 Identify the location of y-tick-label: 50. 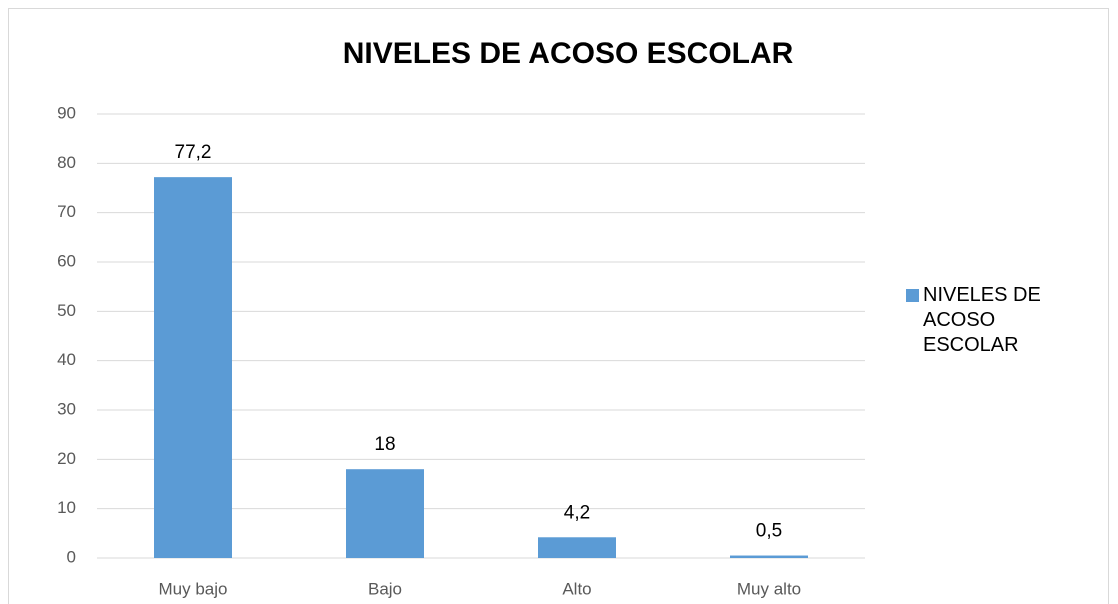
(66, 310).